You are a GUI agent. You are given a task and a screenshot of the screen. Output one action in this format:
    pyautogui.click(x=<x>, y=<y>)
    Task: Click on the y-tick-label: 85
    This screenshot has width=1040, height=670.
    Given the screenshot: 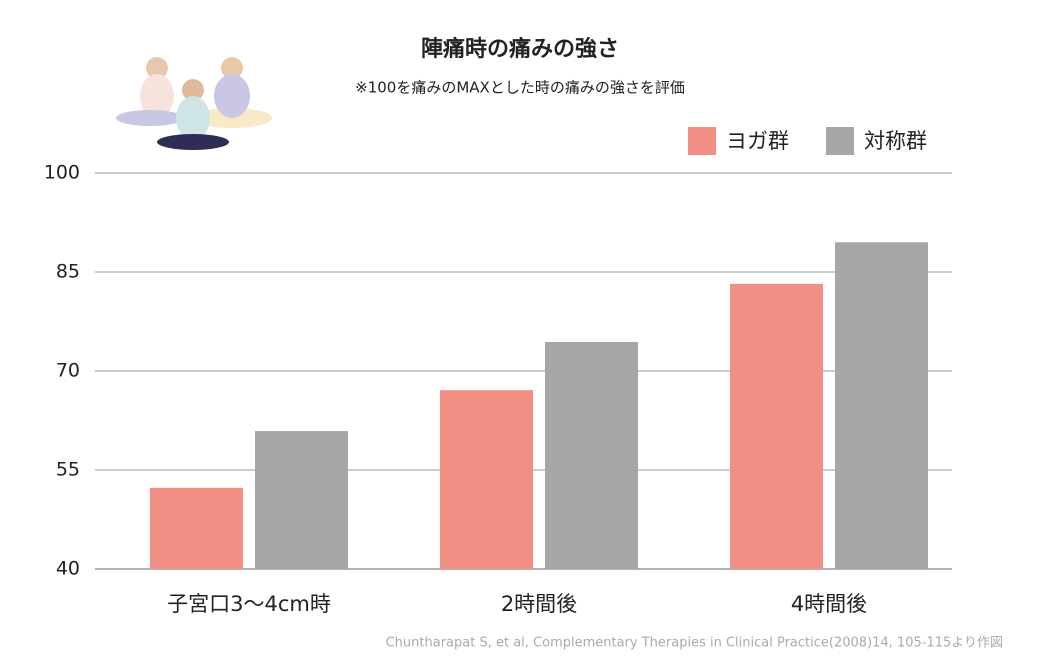 What is the action you would take?
    pyautogui.click(x=68, y=272)
    